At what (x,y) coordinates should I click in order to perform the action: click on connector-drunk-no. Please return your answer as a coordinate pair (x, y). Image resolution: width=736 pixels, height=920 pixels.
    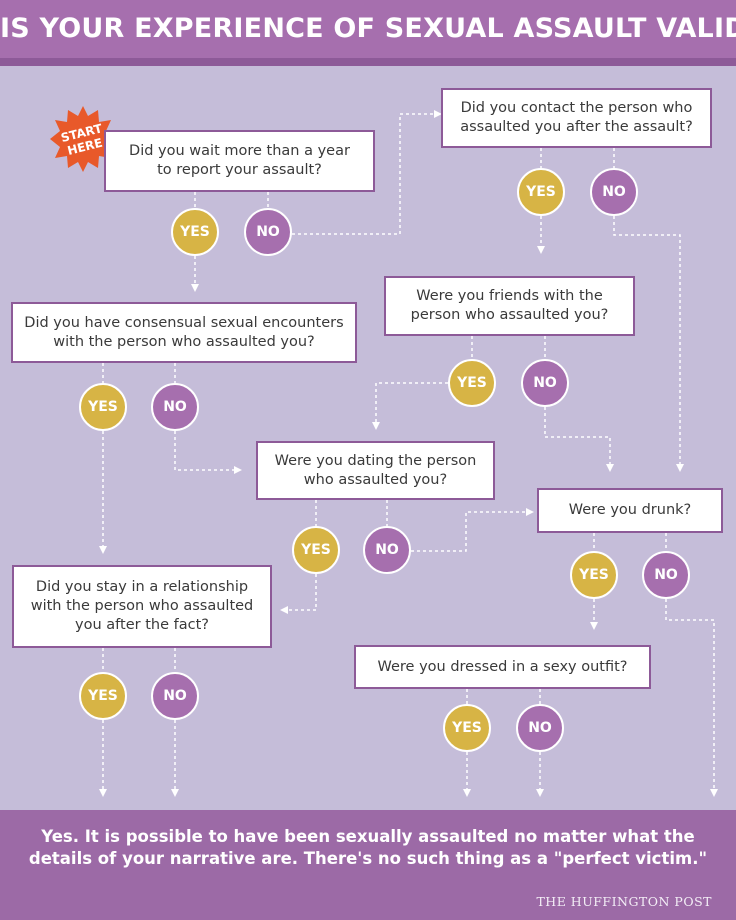
    Looking at the image, I should click on (691, 698).